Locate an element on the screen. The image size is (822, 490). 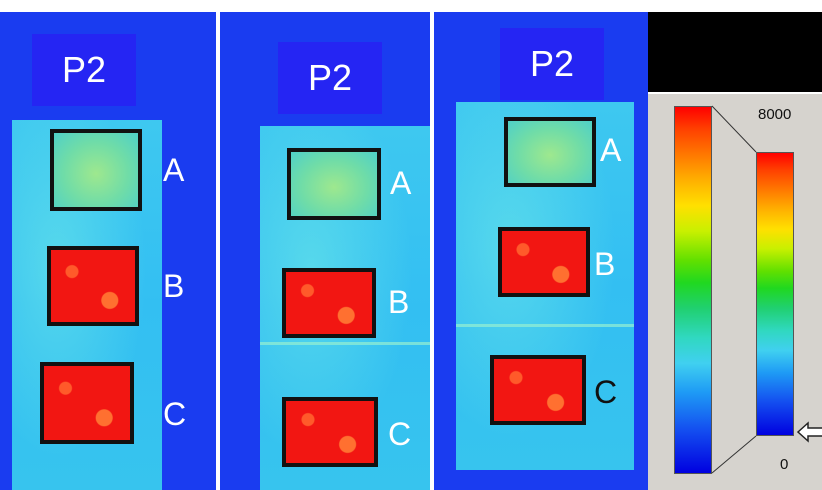
scale-connector-lines is located at coordinates (734, 289).